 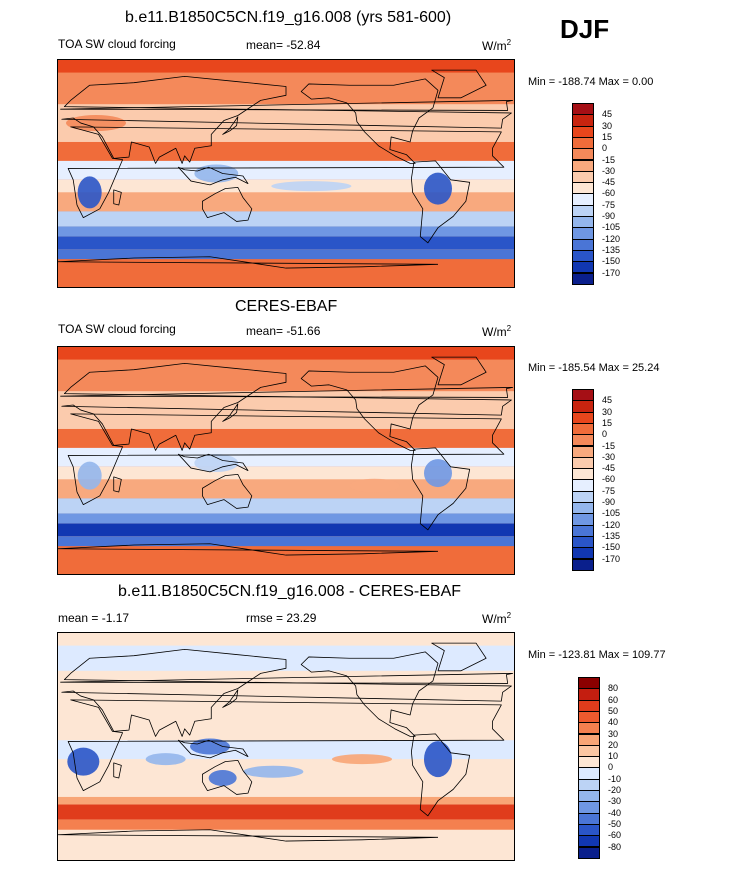 What do you see at coordinates (117, 329) in the screenshot?
I see `panel2-variable-label: TOA SW cloud forcing` at bounding box center [117, 329].